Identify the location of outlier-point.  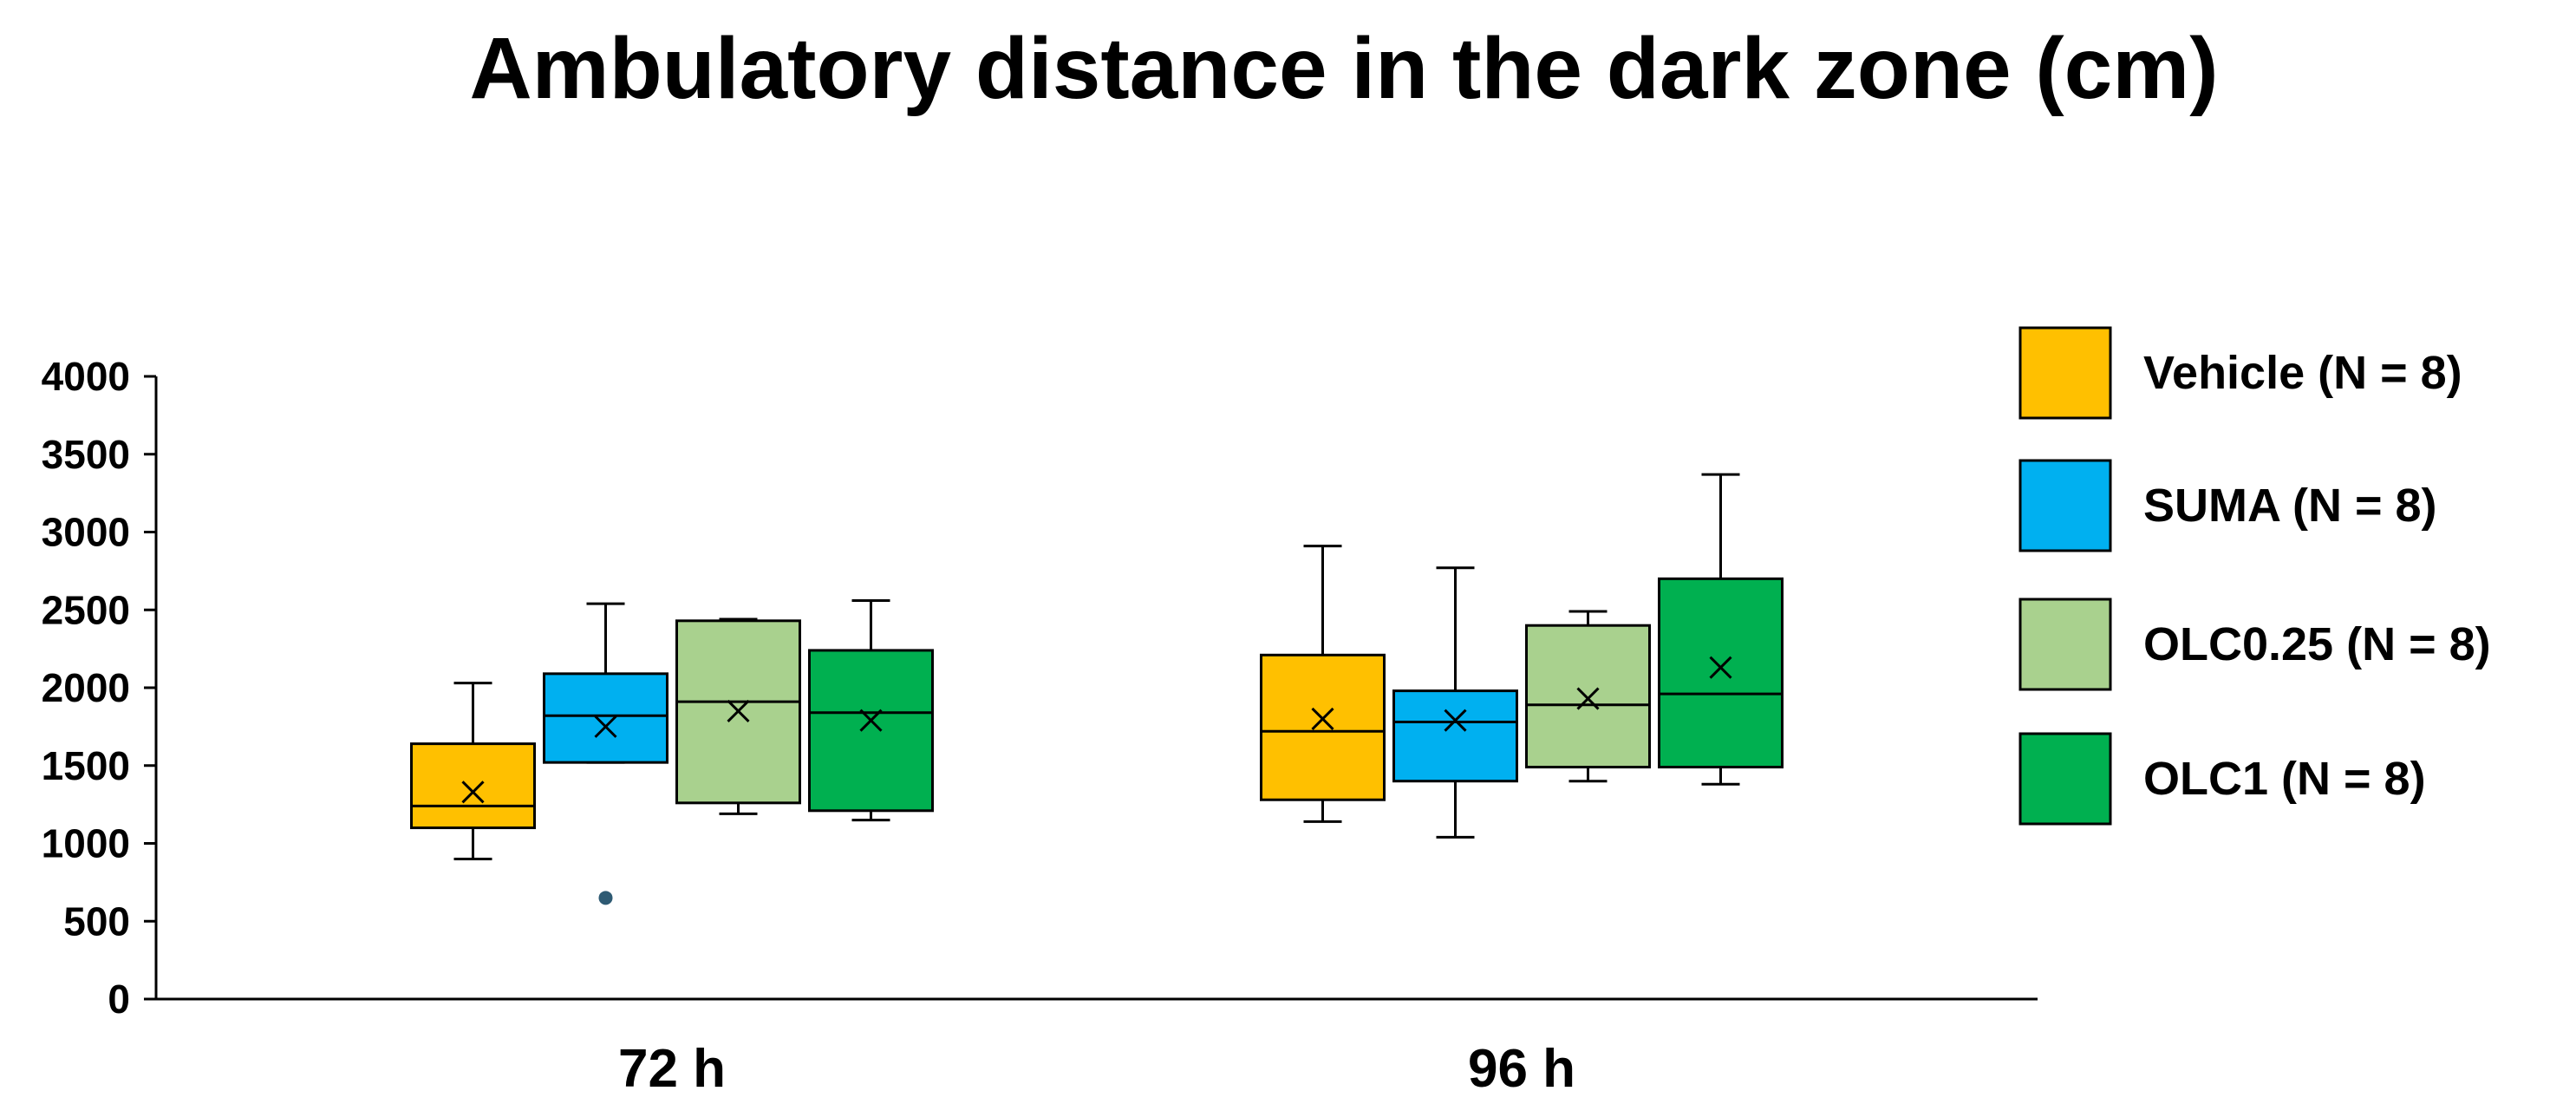
(605, 898).